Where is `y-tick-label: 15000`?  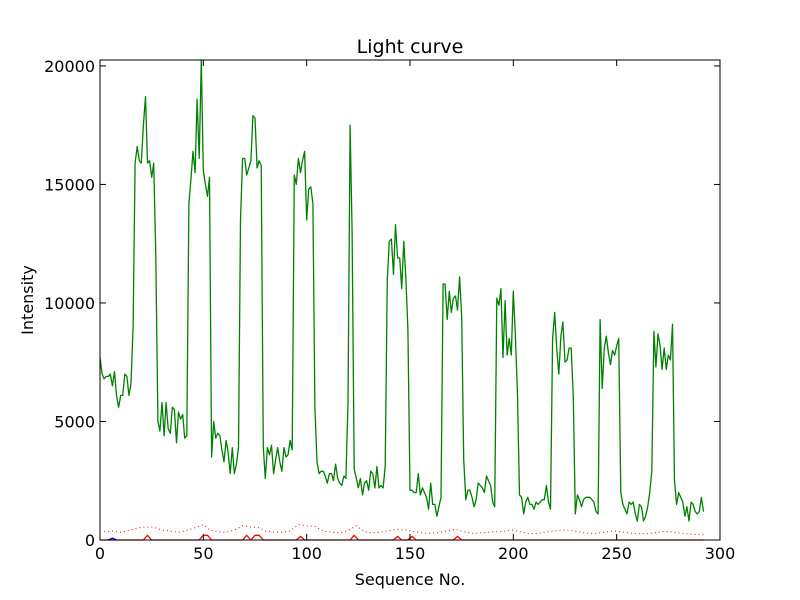 y-tick-label: 15000 is located at coordinates (69, 184).